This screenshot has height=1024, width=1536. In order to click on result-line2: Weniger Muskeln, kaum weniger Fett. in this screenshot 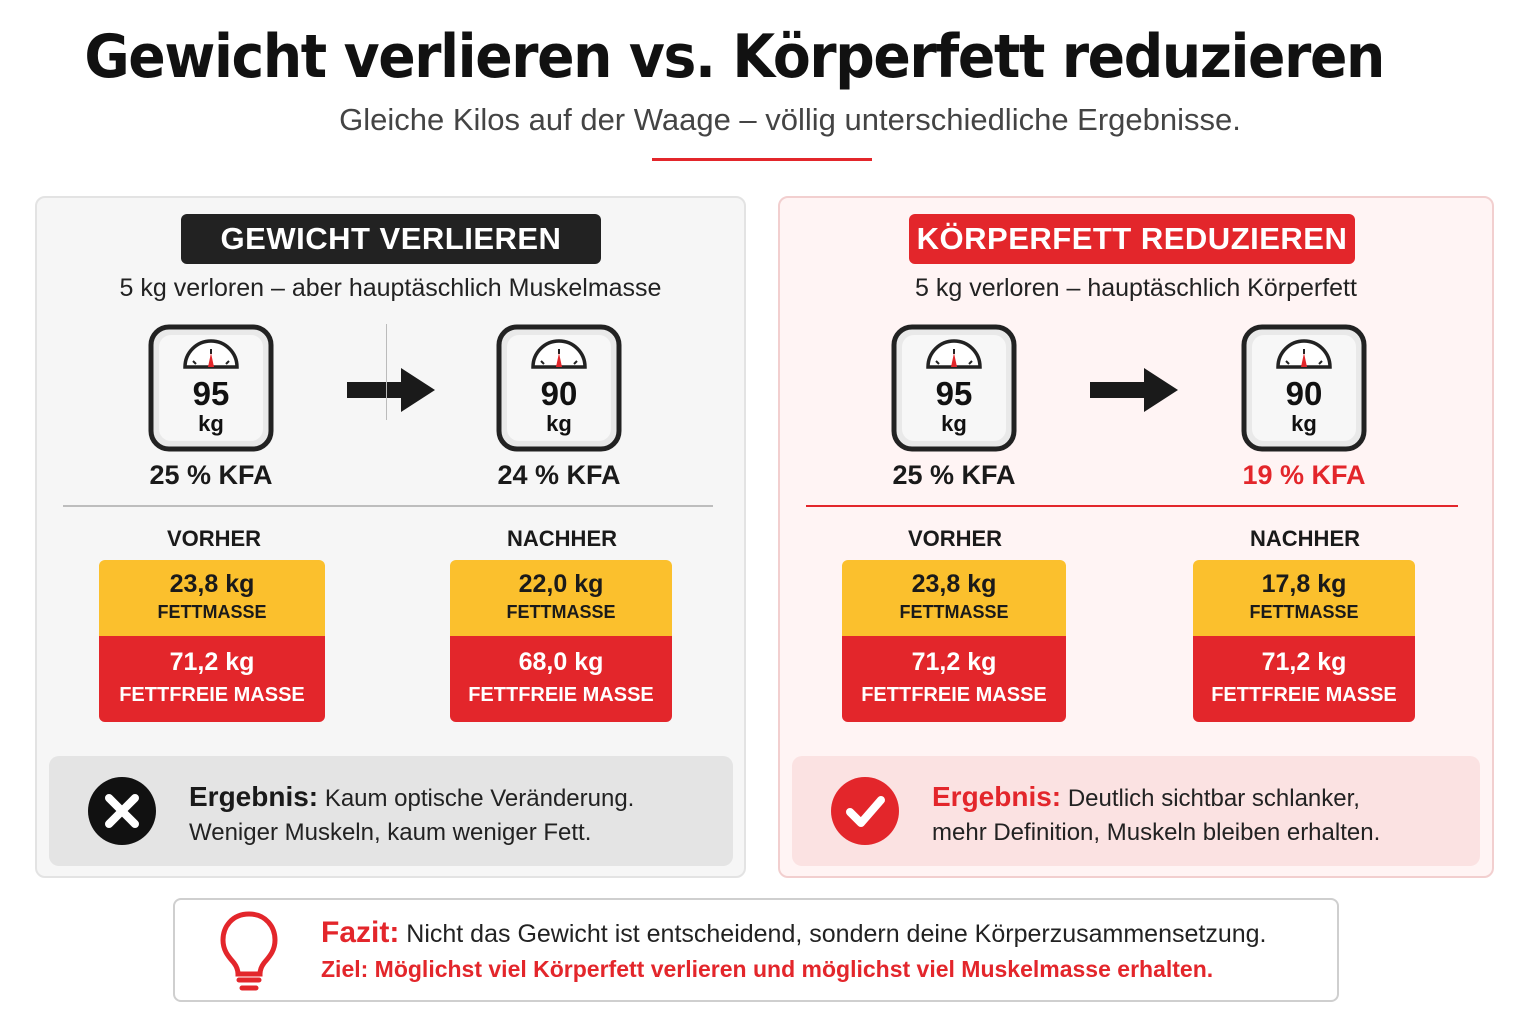, I will do `click(390, 832)`.